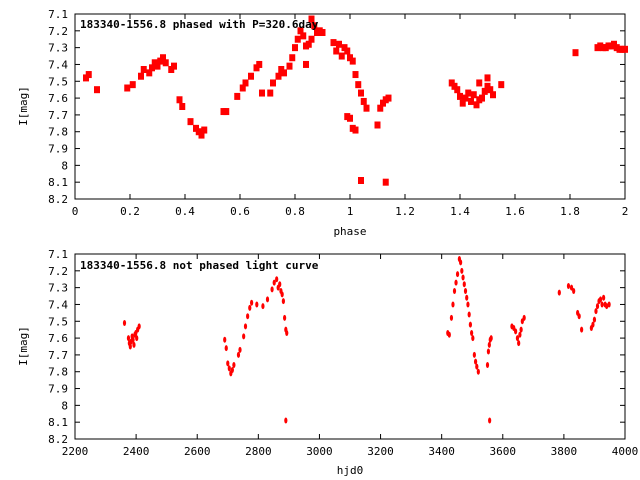  What do you see at coordinates (58, 389) in the screenshot?
I see `light-curve-y-tick-label: 7.9` at bounding box center [58, 389].